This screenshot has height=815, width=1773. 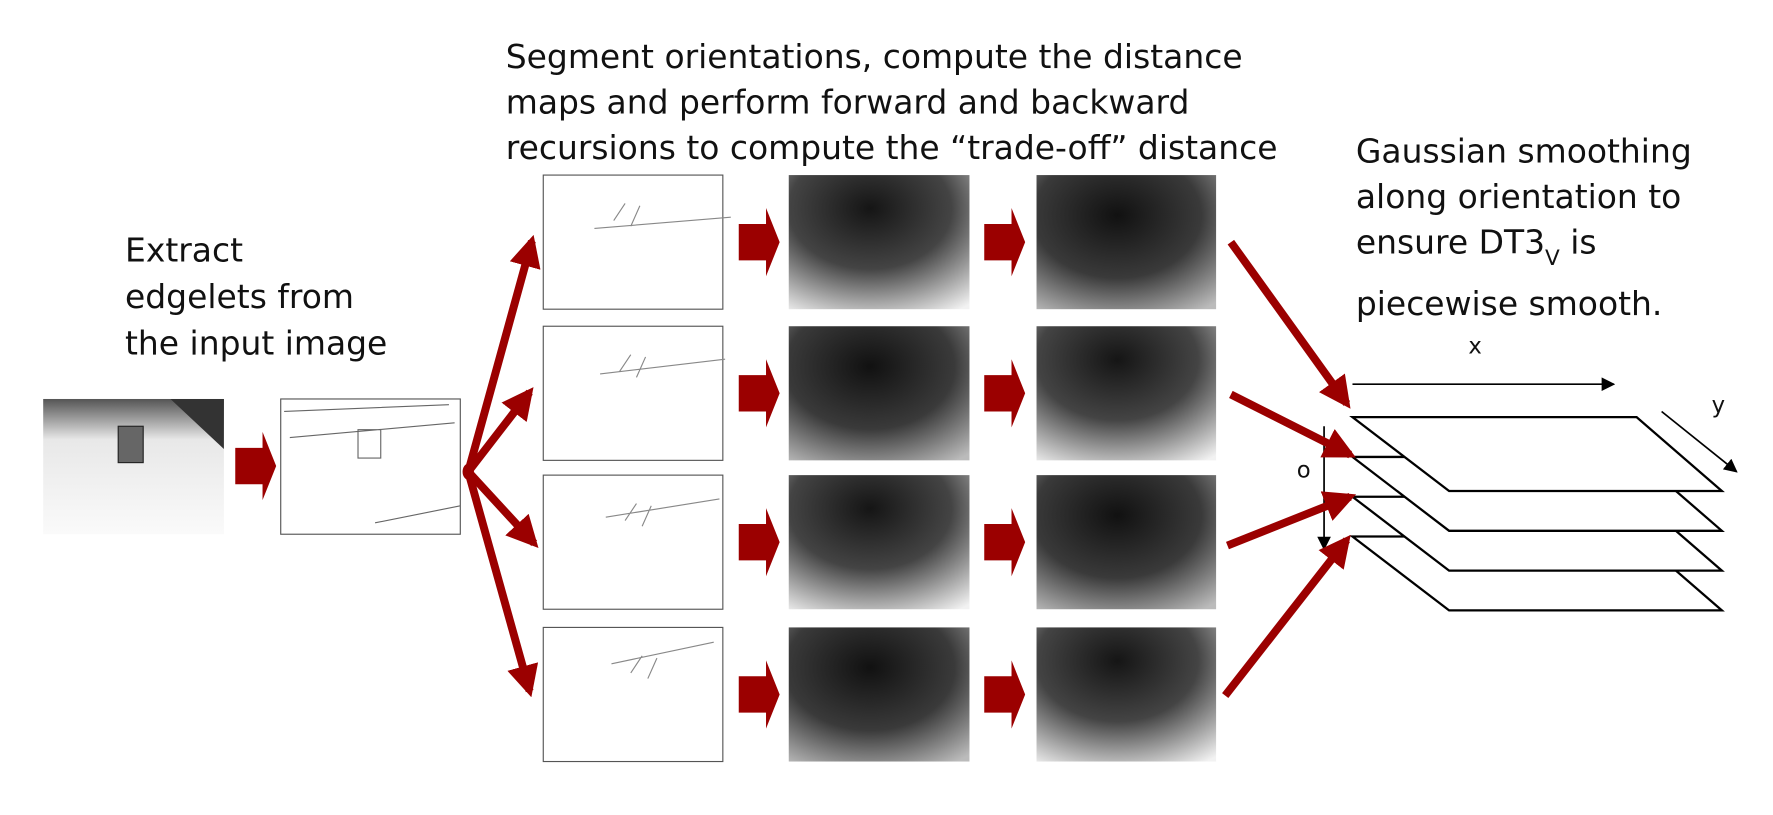 I want to click on step2-text: maps and perform forward and backward, so click(x=848, y=102).